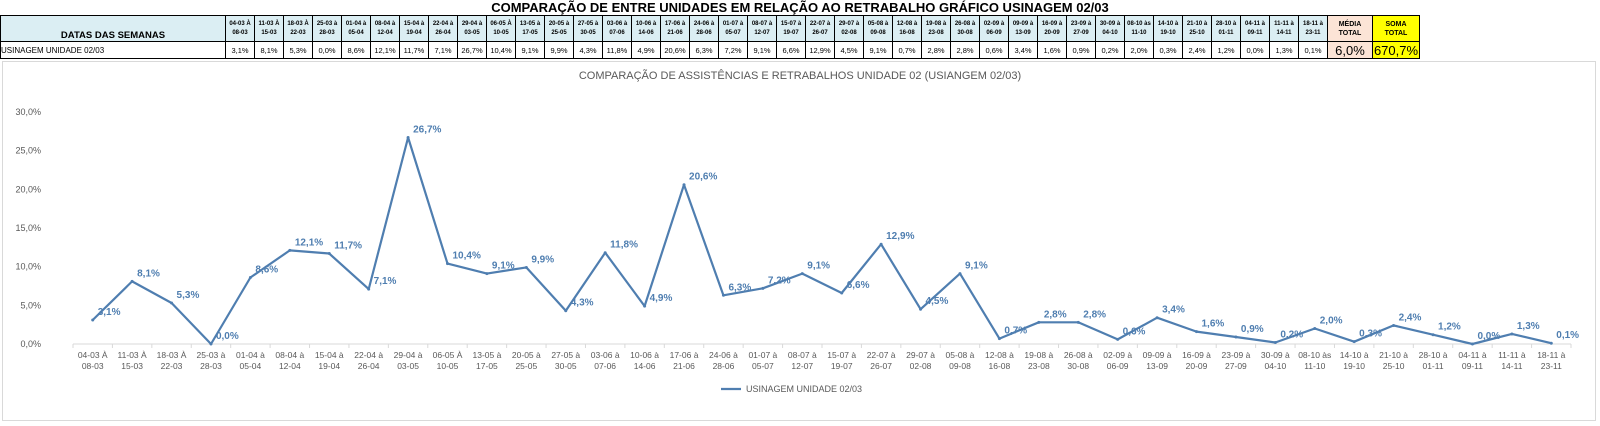  What do you see at coordinates (900, 236) in the screenshot?
I see `data-label: 12,9%` at bounding box center [900, 236].